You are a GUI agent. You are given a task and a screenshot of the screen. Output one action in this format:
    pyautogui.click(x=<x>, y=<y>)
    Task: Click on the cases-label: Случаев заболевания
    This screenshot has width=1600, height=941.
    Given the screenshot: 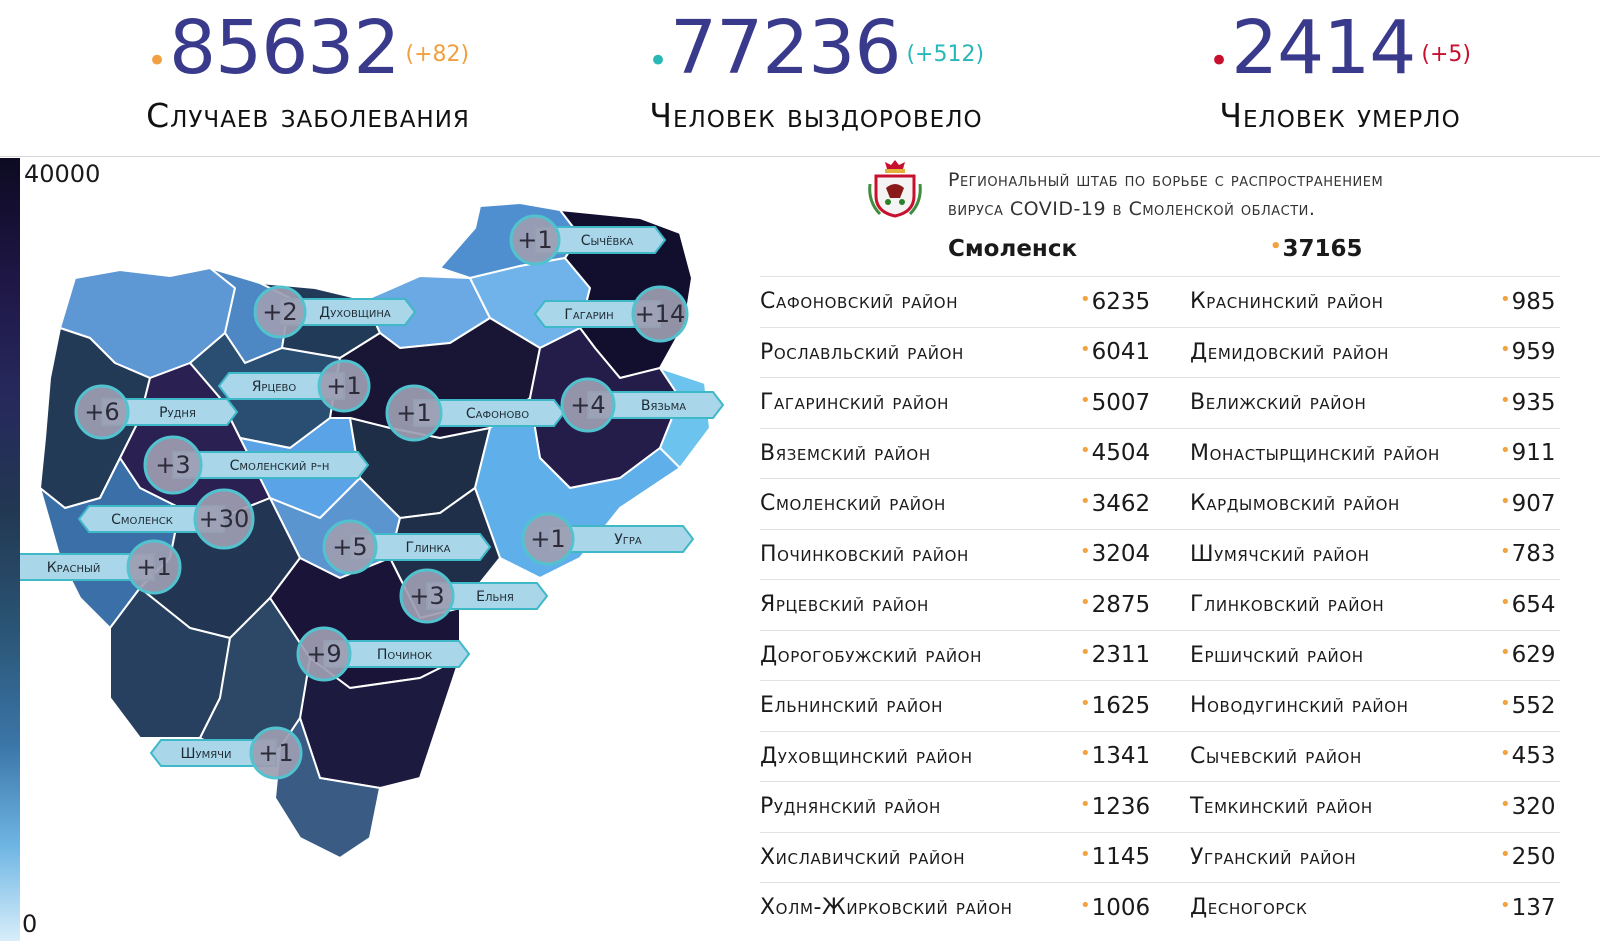 What is the action you would take?
    pyautogui.click(x=308, y=115)
    